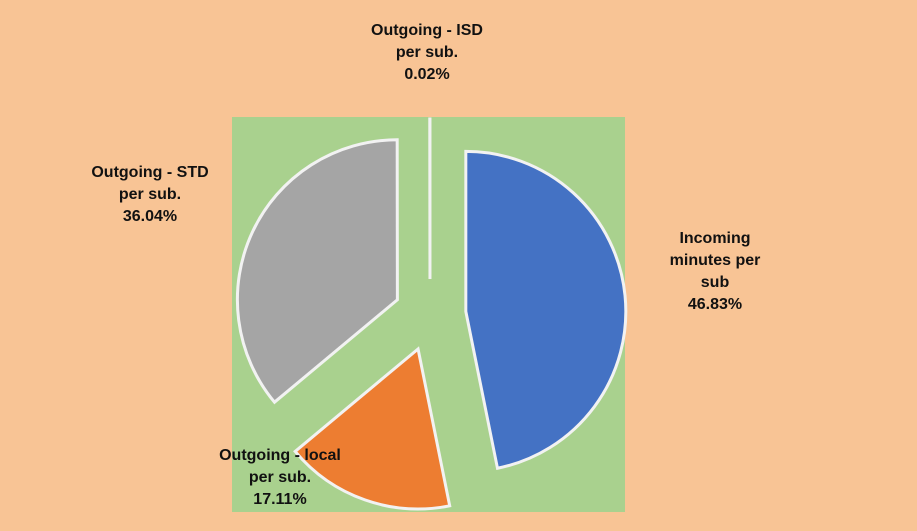  I want to click on value-label: 17.11%, so click(280, 499).